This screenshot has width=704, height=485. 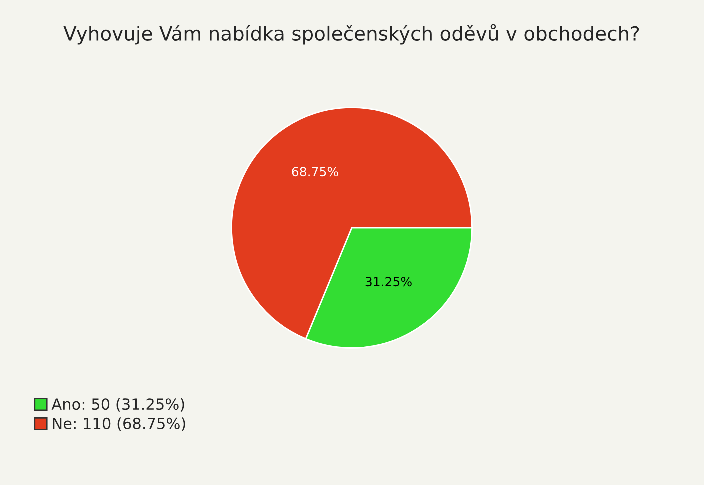 I want to click on chart-title: Vyhovuje Vám nabídka společenských oděvů v obchodech?, so click(x=352, y=34).